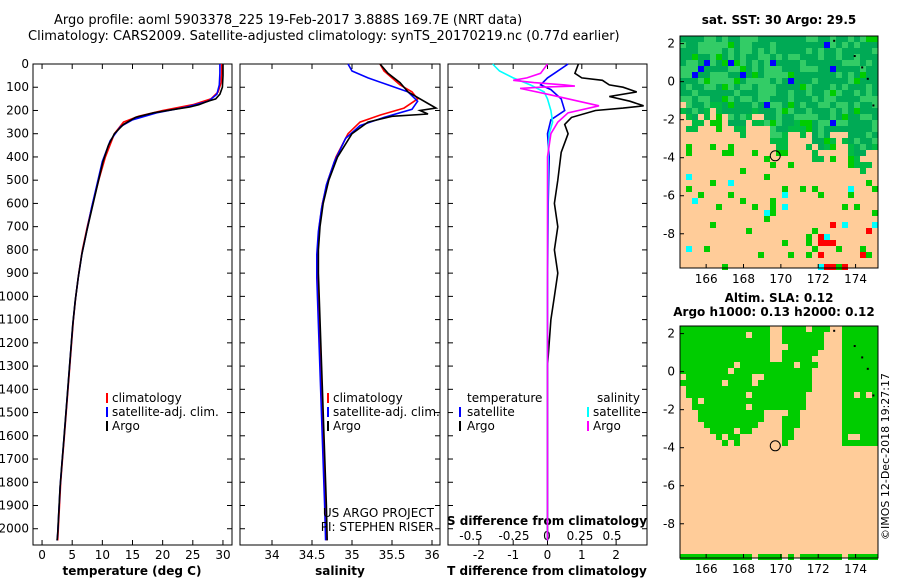  I want to click on x-tick-label: -1, so click(513, 555).